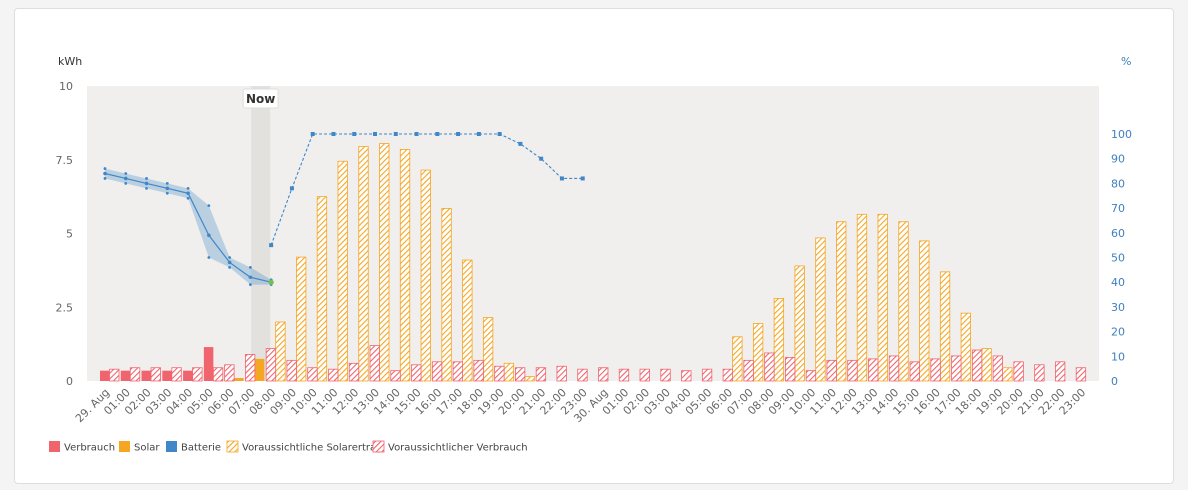  I want to click on now-label: Now, so click(260, 98).